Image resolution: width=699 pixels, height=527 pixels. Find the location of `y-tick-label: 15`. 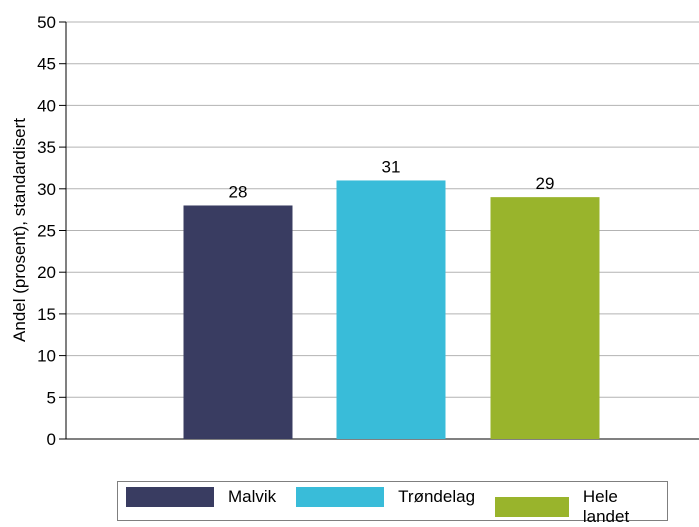

y-tick-label: 15 is located at coordinates (46, 314).